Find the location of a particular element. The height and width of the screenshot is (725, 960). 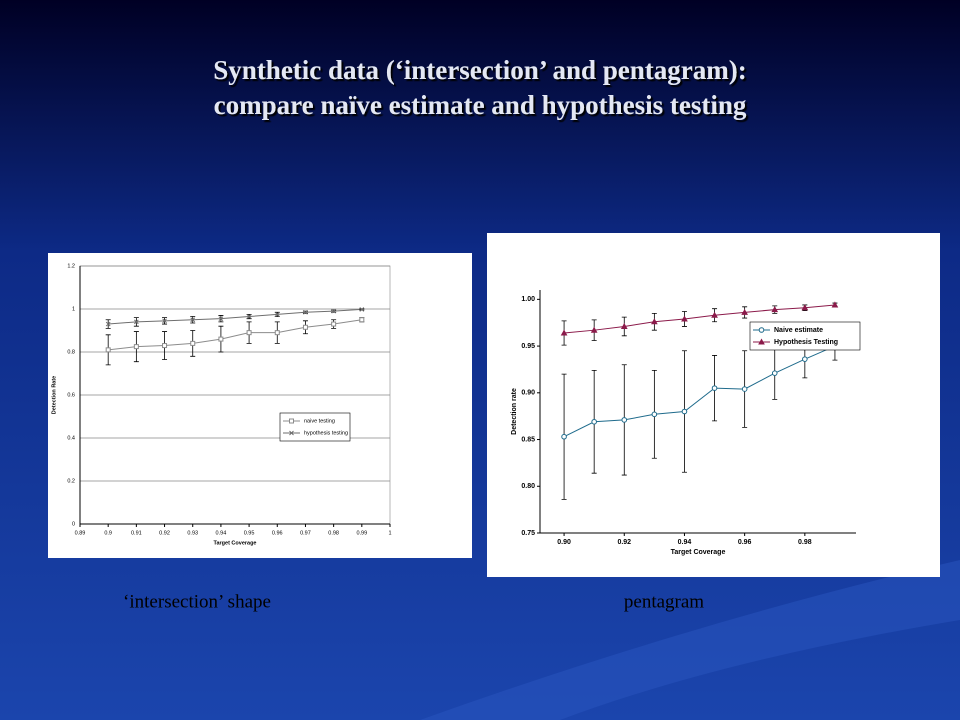

x-tick-label: 0.91 is located at coordinates (136, 533).